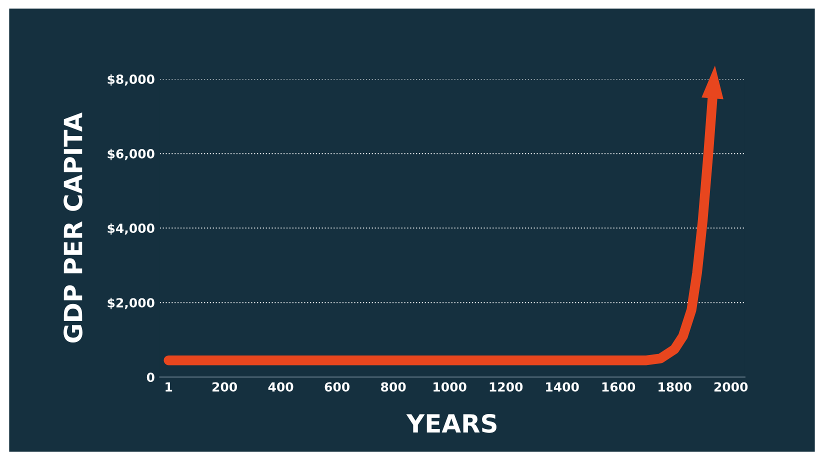 This screenshot has height=465, width=824. I want to click on y-tick-label: $4,000, so click(131, 229).